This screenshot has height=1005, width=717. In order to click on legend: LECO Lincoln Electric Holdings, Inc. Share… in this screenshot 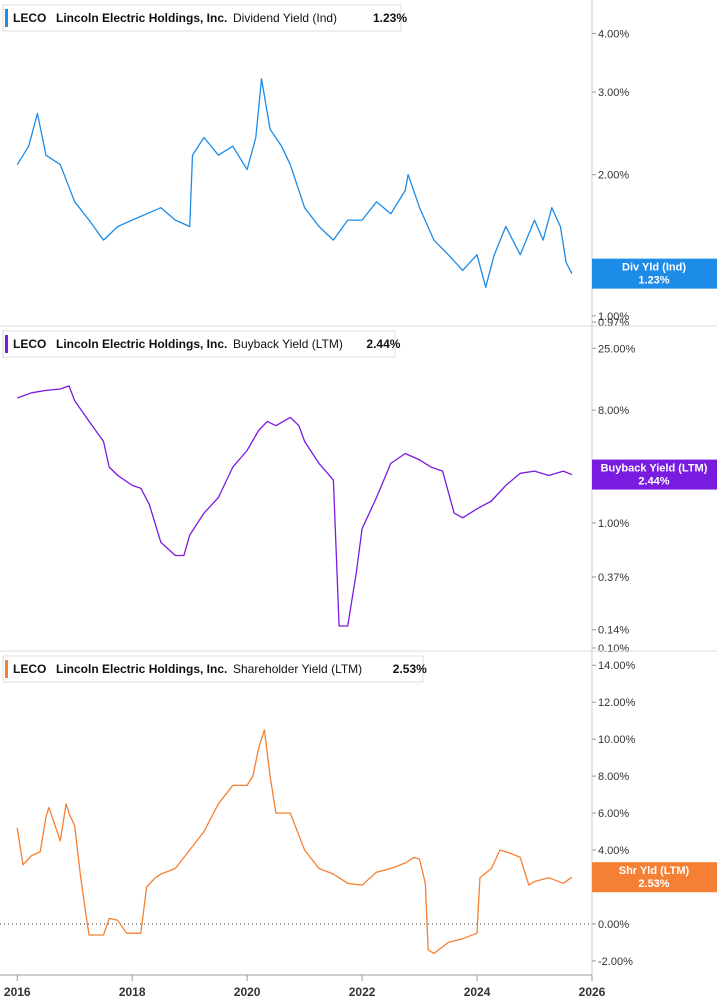, I will do `click(214, 669)`.